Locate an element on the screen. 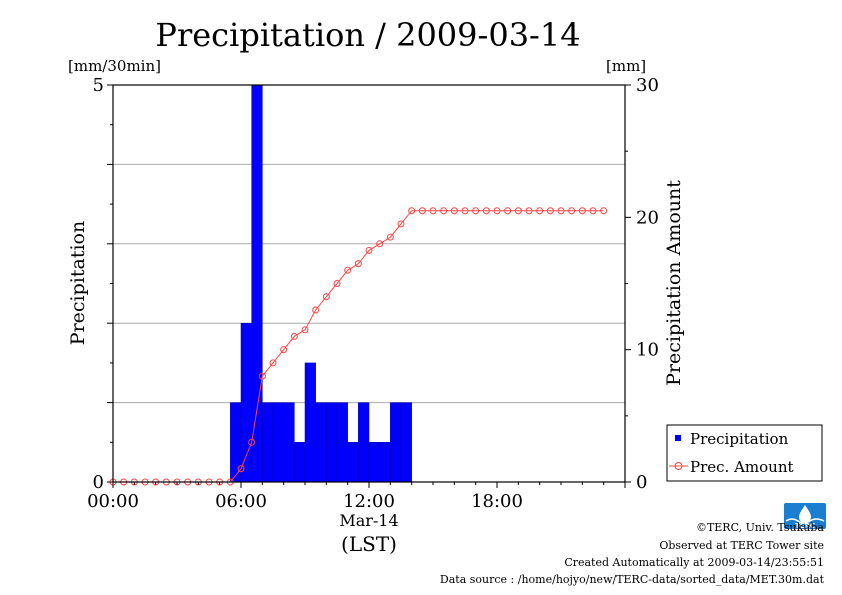 This screenshot has width=842, height=595. right-tick-label: 20 is located at coordinates (647, 217).